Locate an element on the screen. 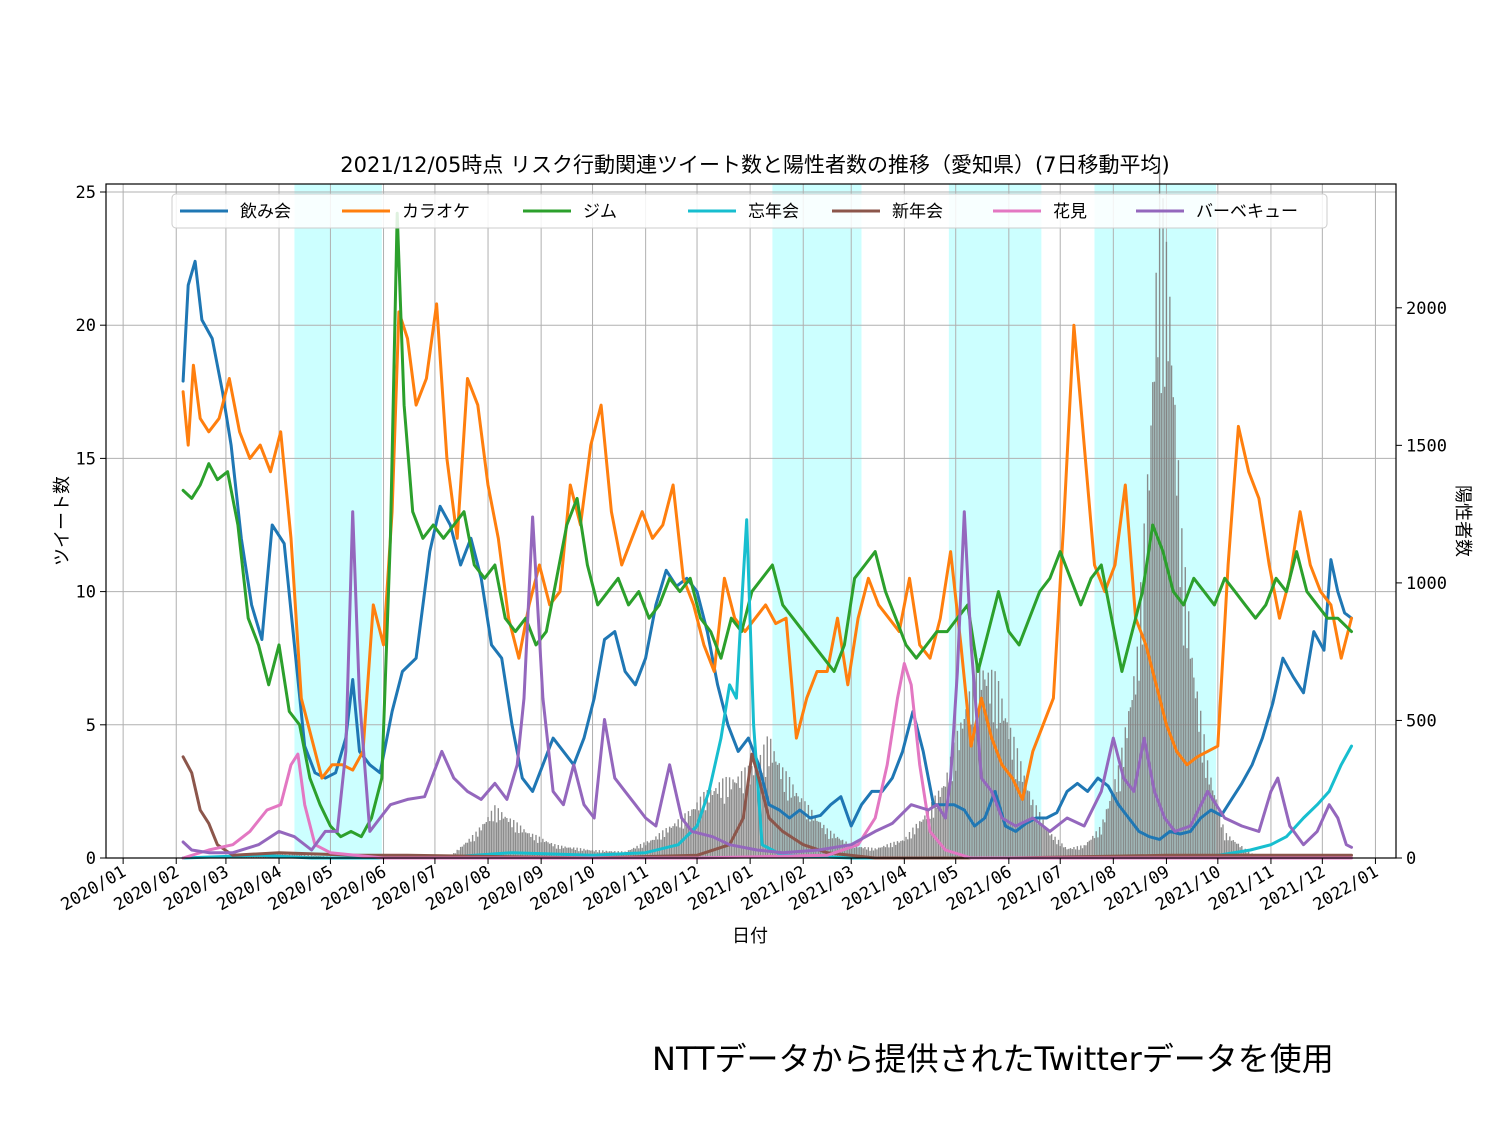  right-y-axis-ticks: 0 500 1000 1500 2000 陽性者数 is located at coordinates (1434, 584).